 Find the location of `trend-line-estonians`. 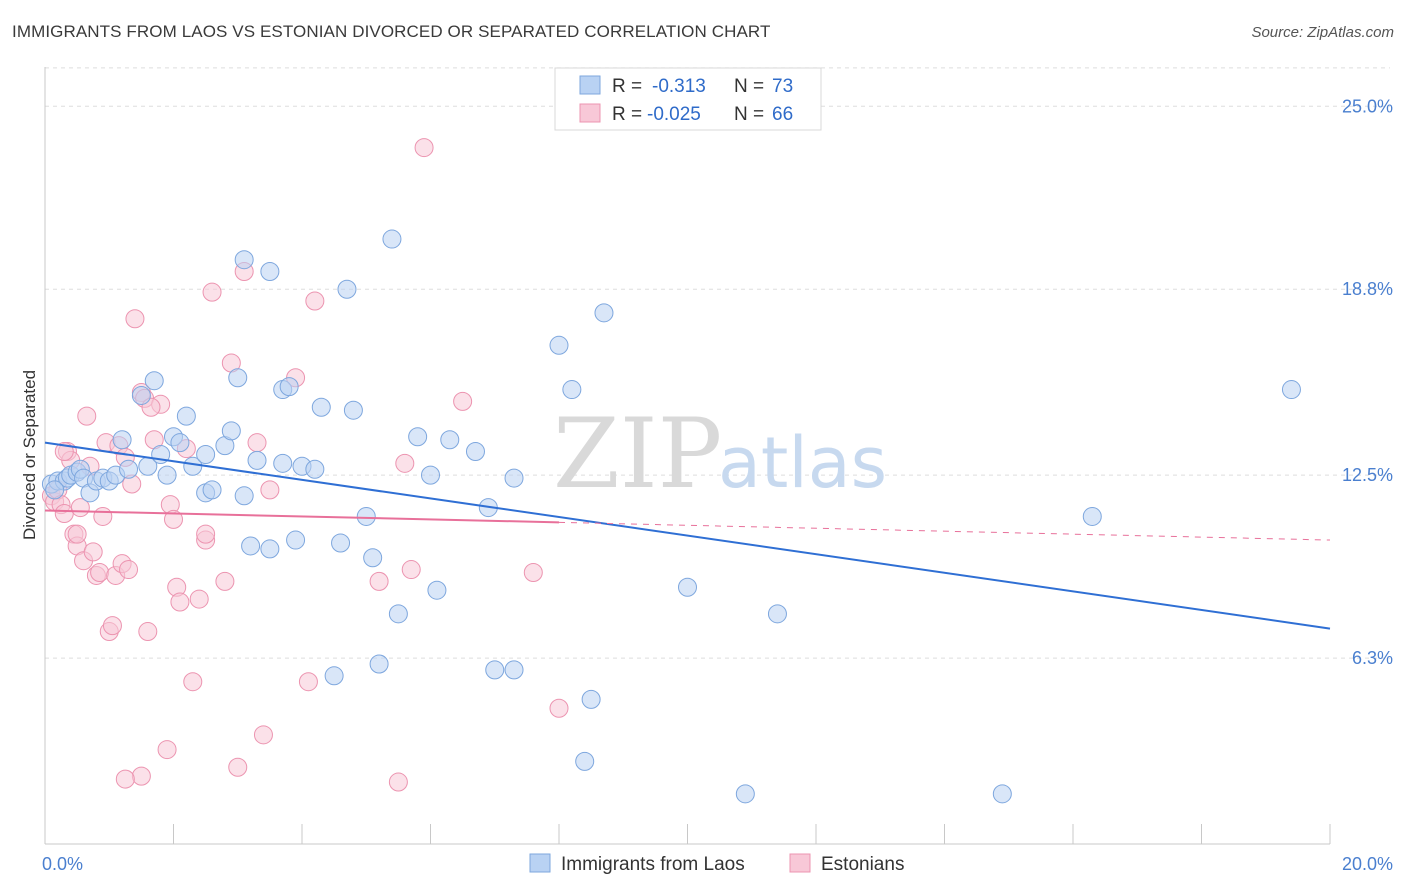

trend-line-estonians is located at coordinates (302, 516).